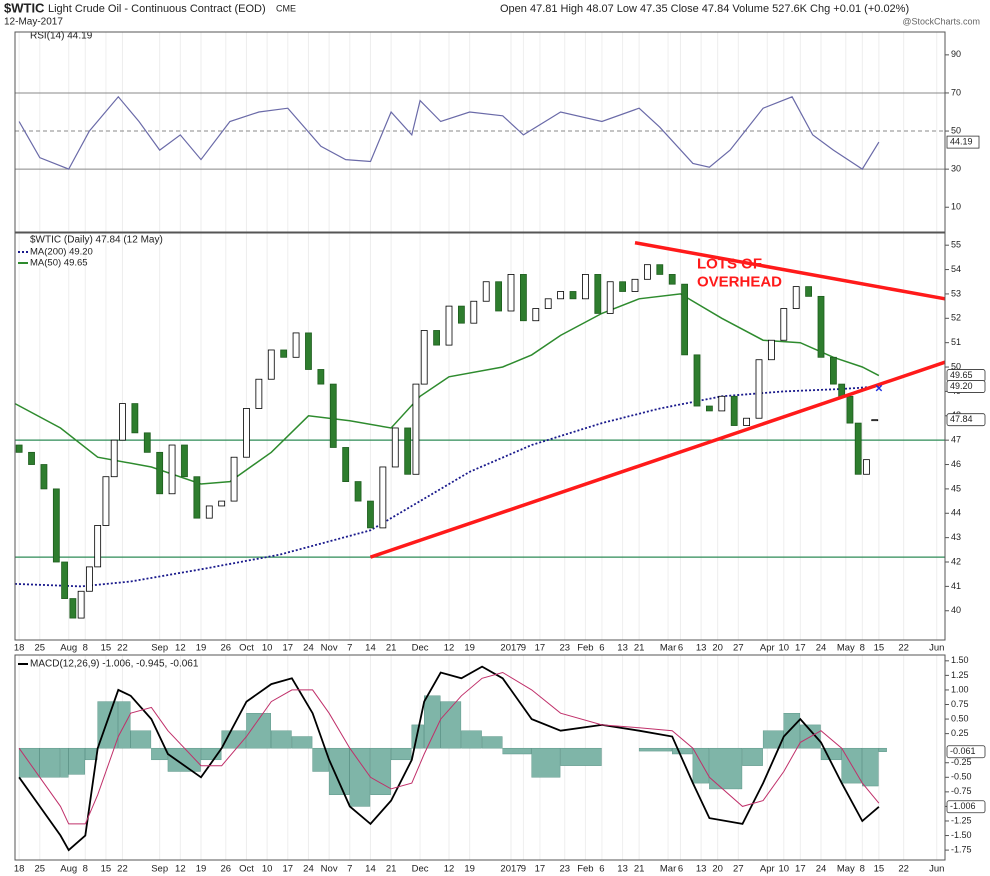 The image size is (990, 876). Describe the element at coordinates (961, 849) in the screenshot. I see `y-tick-label: -1.75` at that location.